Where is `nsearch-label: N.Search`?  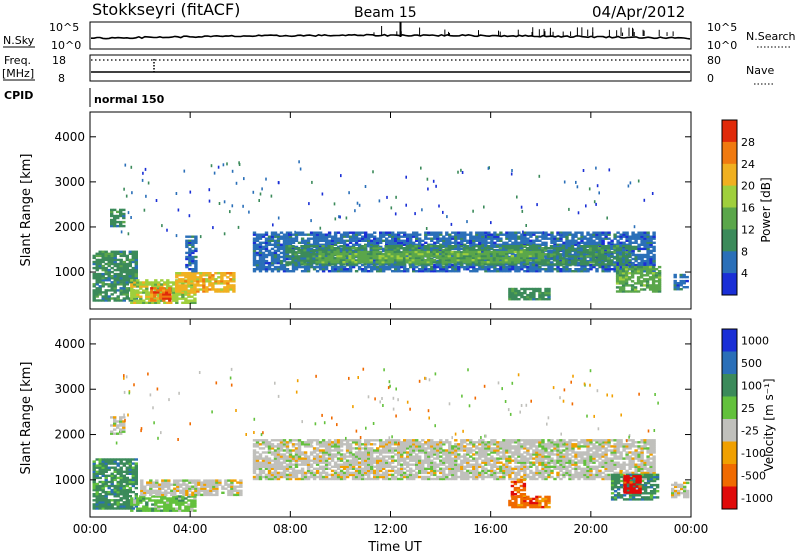 nsearch-label: N.Search is located at coordinates (771, 36).